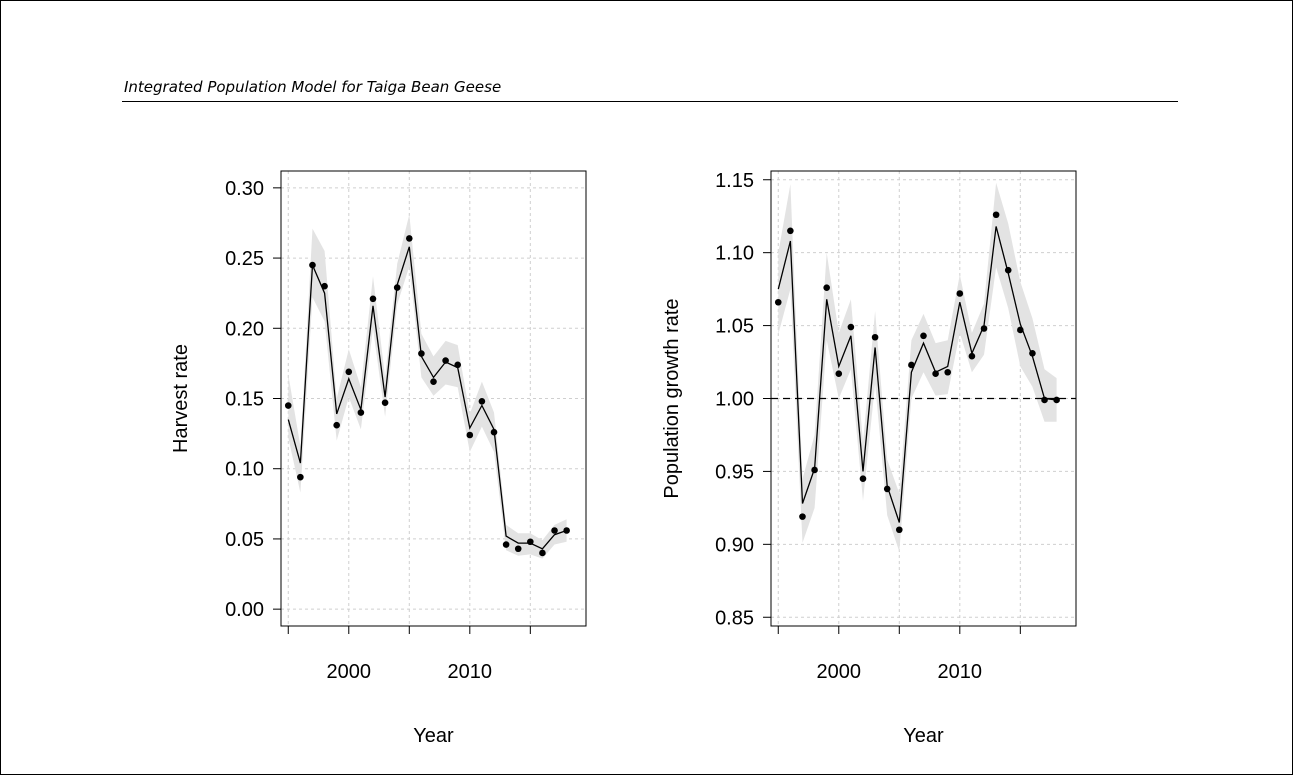 Image resolution: width=1293 pixels, height=775 pixels. Describe the element at coordinates (244, 189) in the screenshot. I see `y-tick-label: 0.30` at that location.